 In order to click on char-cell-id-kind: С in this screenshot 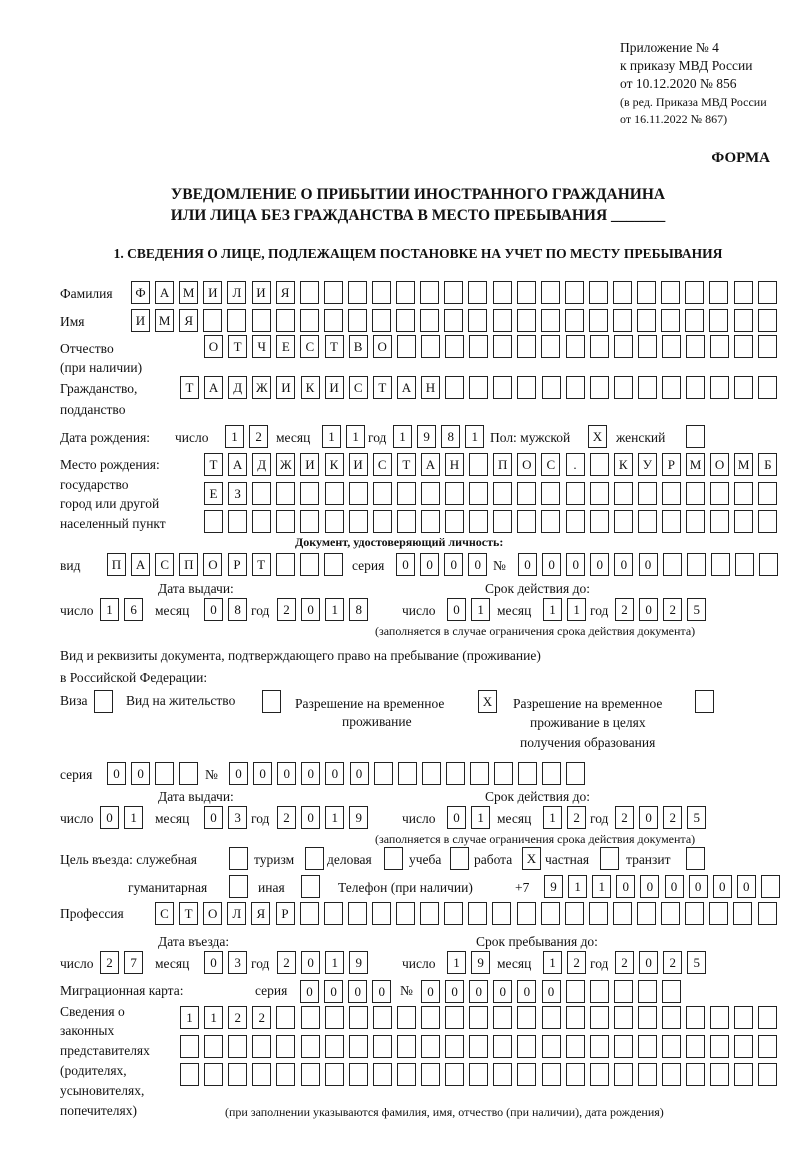, I will do `click(165, 564)`.